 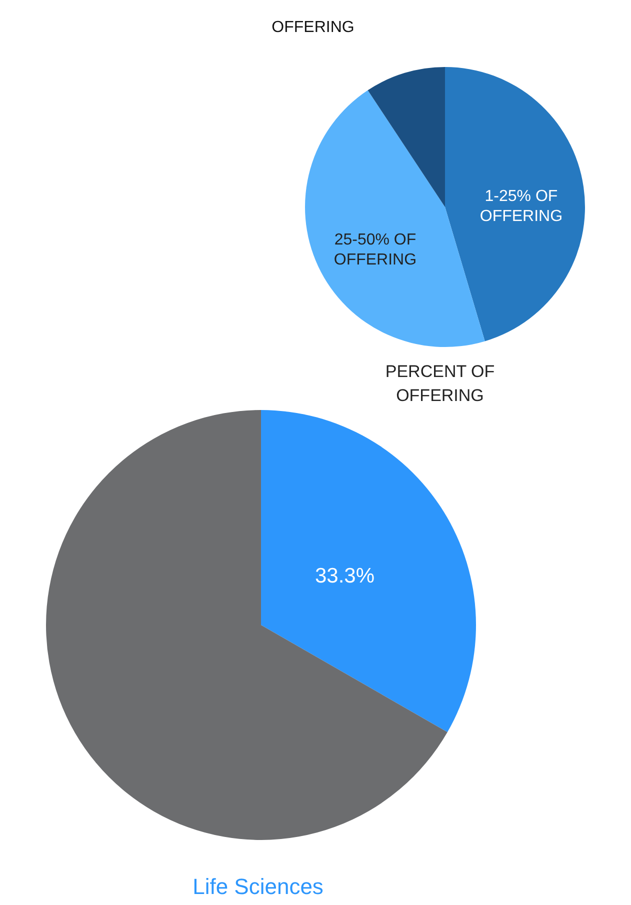 What do you see at coordinates (521, 206) in the screenshot?
I see `slice-label: 1-25% OF OFFERING` at bounding box center [521, 206].